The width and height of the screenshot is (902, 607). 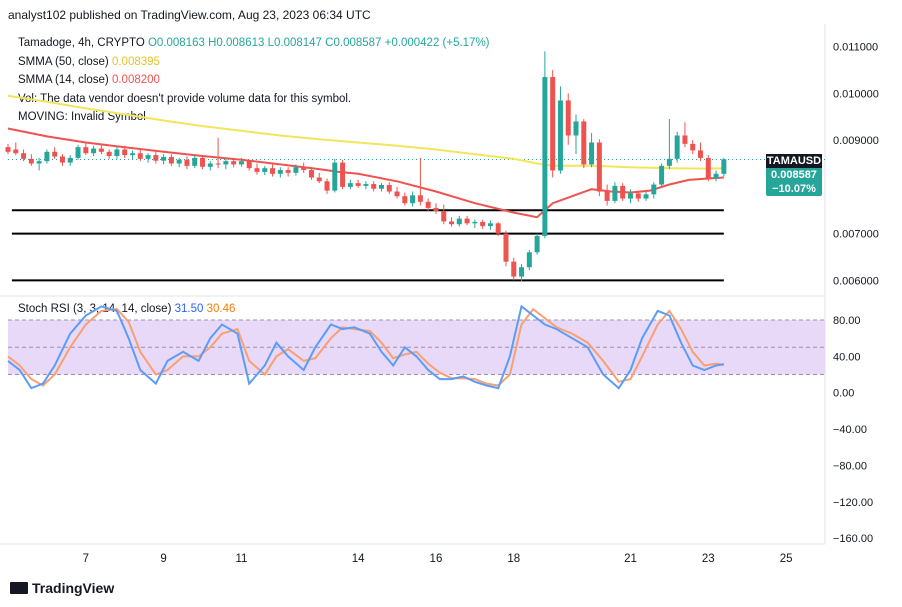 What do you see at coordinates (189, 309) in the screenshot?
I see `stoch-k-value: 31.50` at bounding box center [189, 309].